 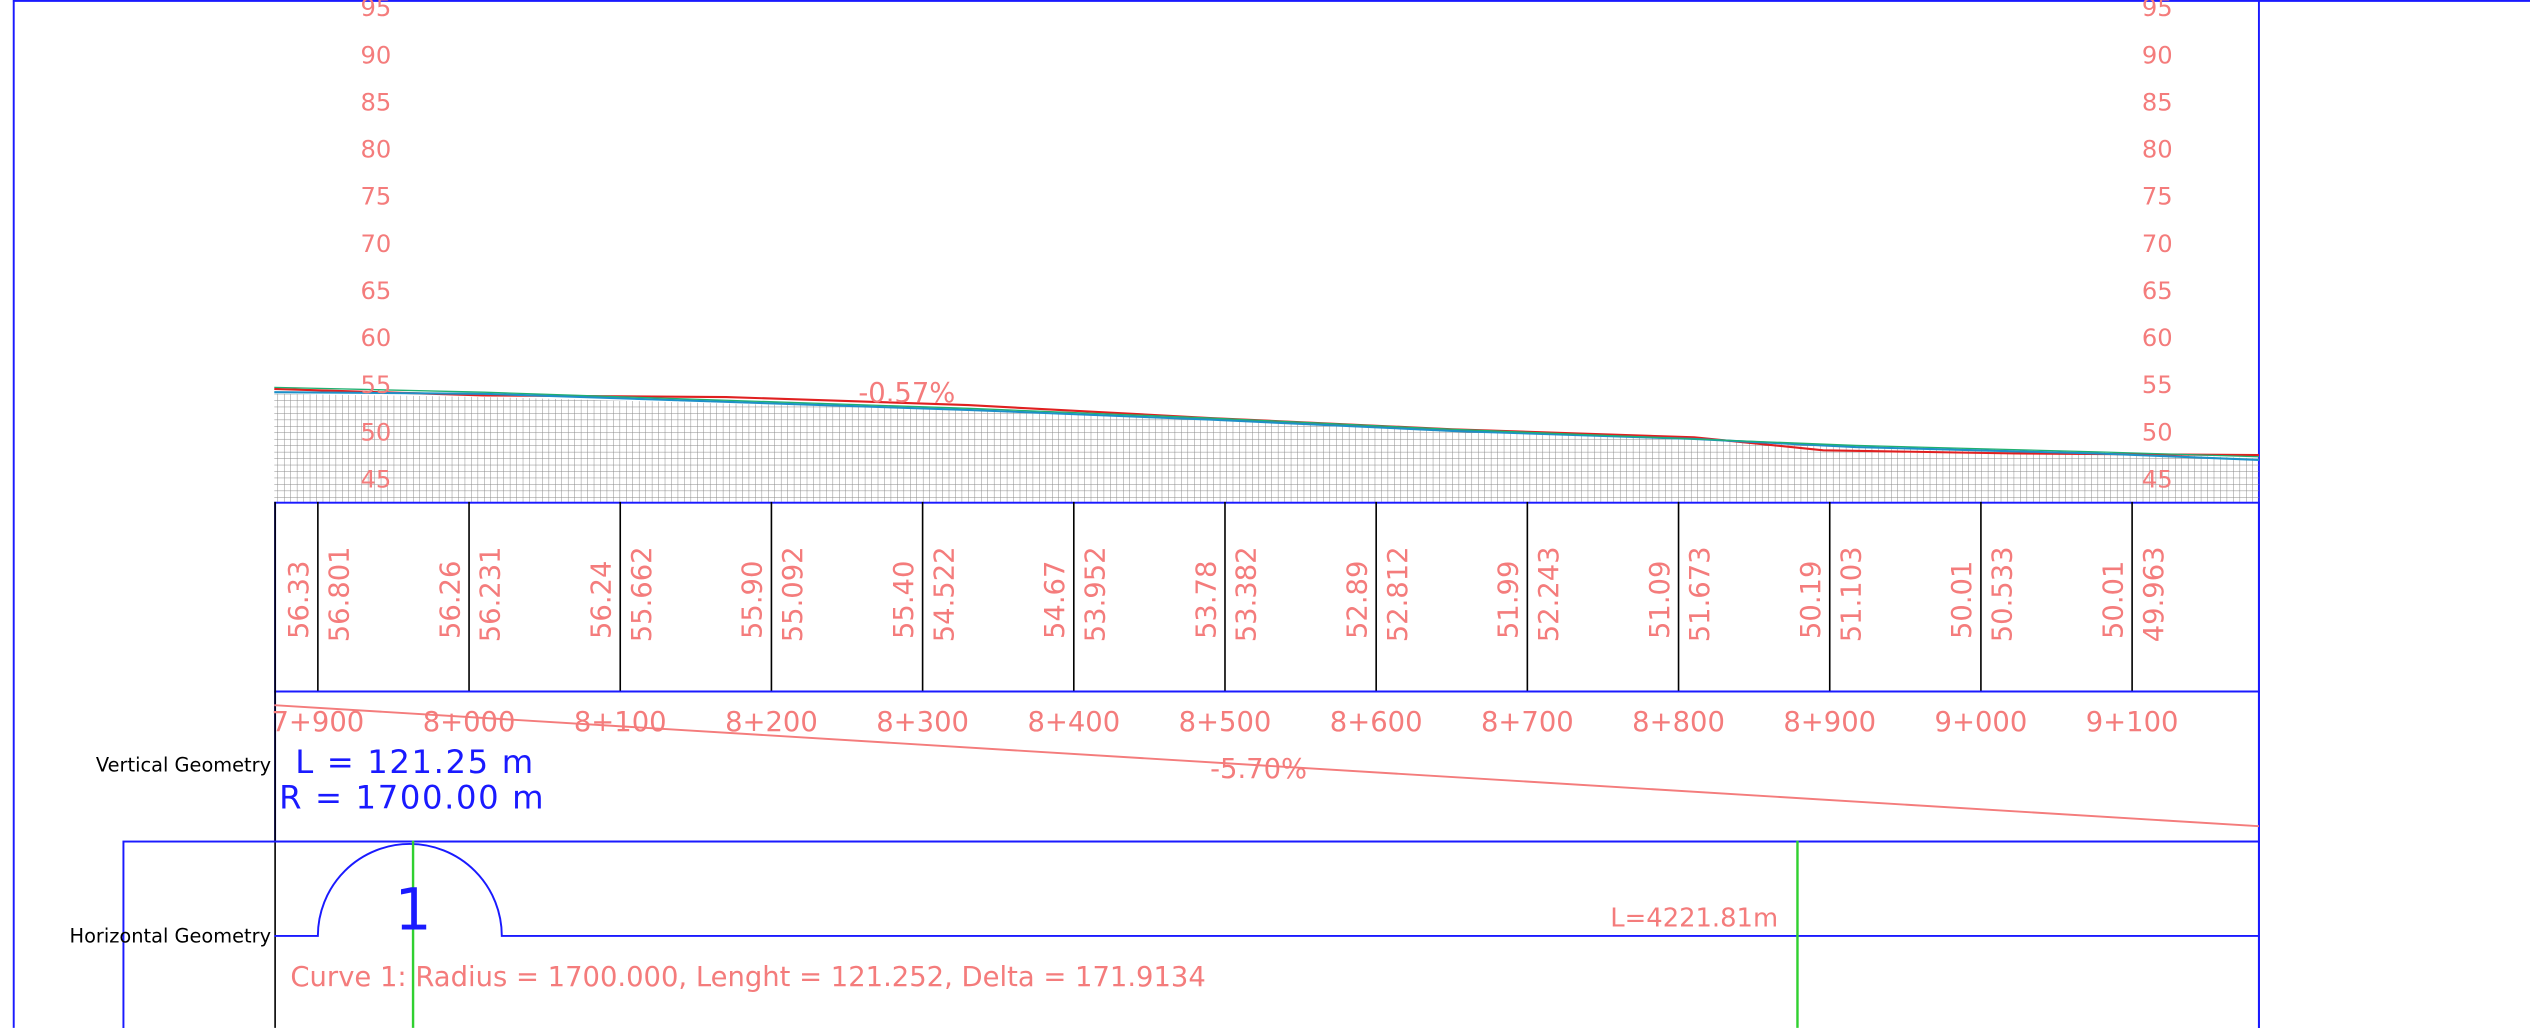 What do you see at coordinates (414, 762) in the screenshot?
I see `curve-length: L = 121.25 m` at bounding box center [414, 762].